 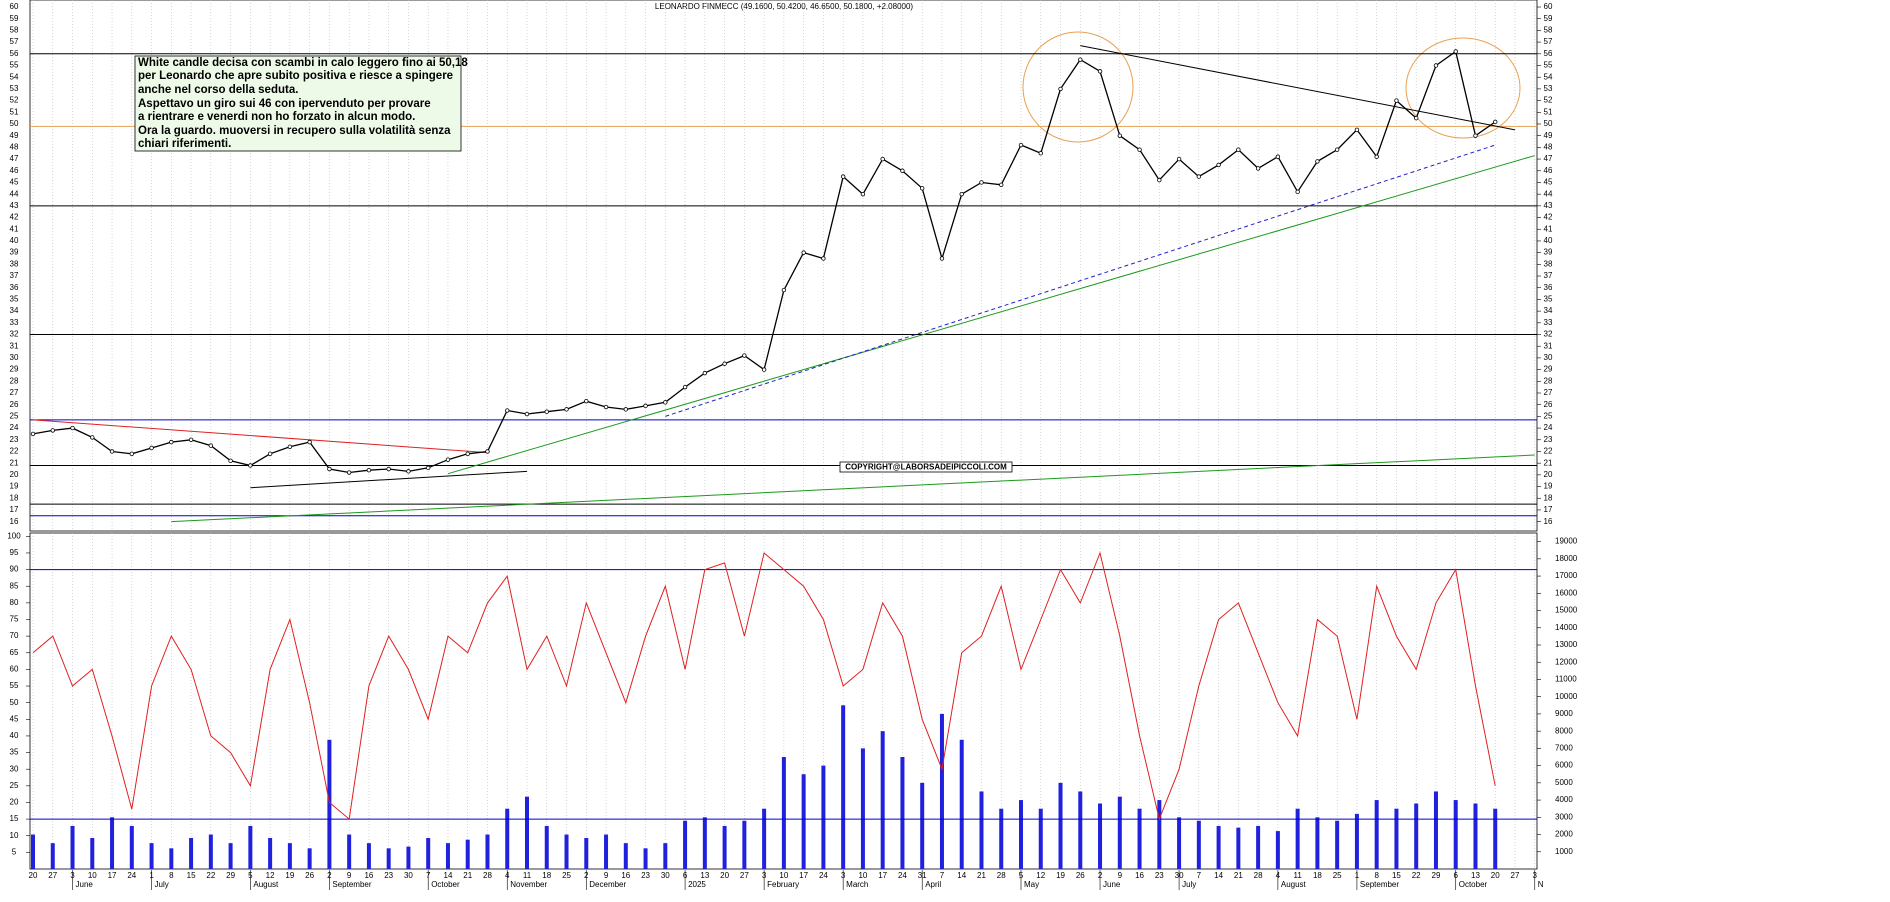 I want to click on x-tick-label: 10, so click(x=783, y=875).